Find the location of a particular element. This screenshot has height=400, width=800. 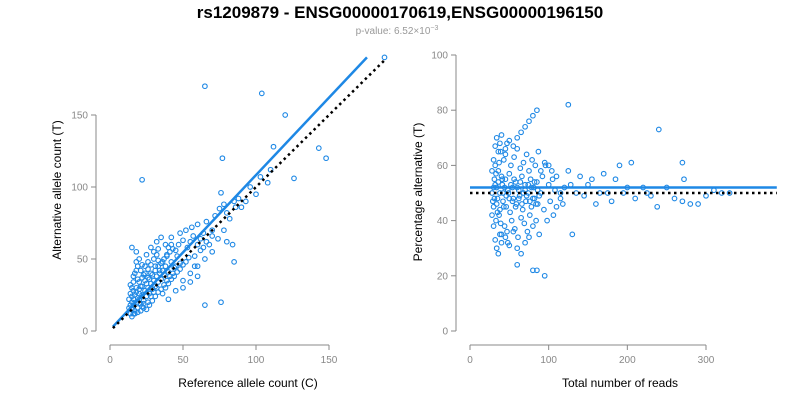

left-x-tick-label: 150 is located at coordinates (329, 360).